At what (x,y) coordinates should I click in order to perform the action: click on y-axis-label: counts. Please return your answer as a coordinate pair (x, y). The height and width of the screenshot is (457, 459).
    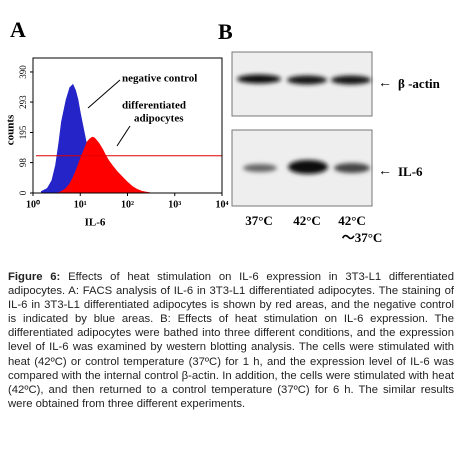
    Looking at the image, I should click on (11, 129).